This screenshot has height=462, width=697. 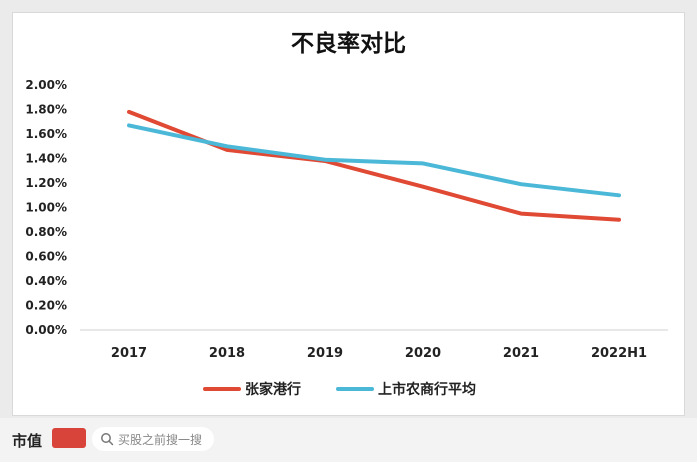 I want to click on x-tick-label: 2020, so click(x=423, y=353).